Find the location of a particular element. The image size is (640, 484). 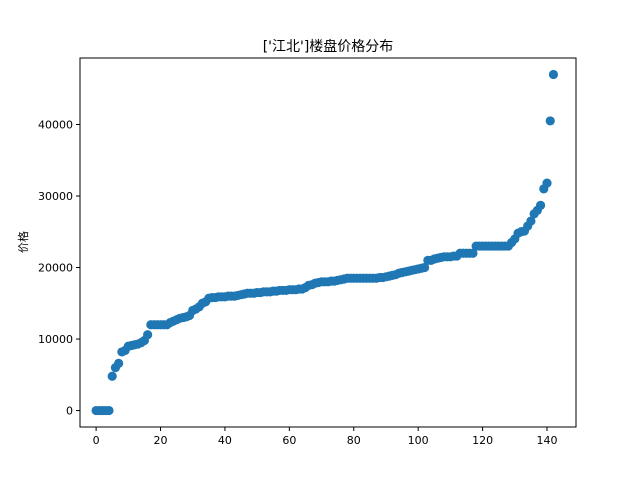

y-axis-label: 价格 is located at coordinates (23, 242).